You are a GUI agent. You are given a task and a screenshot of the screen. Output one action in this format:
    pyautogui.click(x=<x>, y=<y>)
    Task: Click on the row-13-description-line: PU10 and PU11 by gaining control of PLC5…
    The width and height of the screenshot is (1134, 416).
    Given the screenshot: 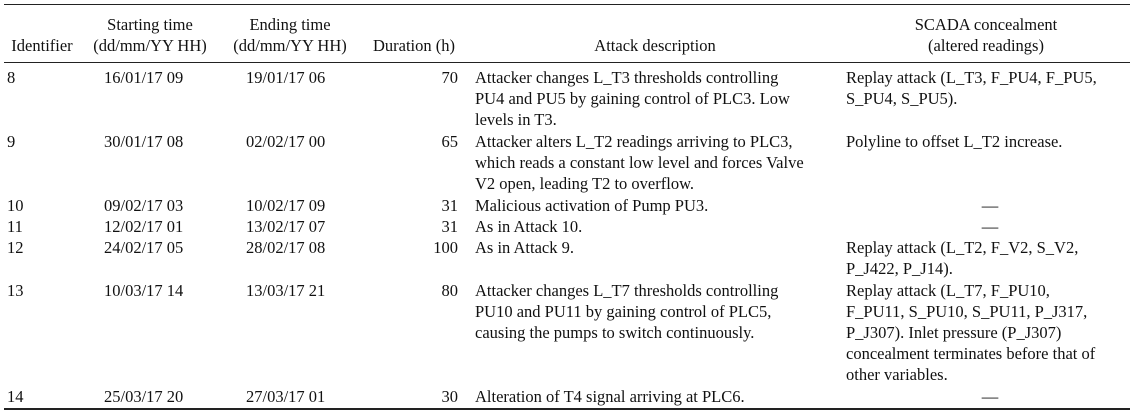 What is the action you would take?
    pyautogui.click(x=623, y=311)
    